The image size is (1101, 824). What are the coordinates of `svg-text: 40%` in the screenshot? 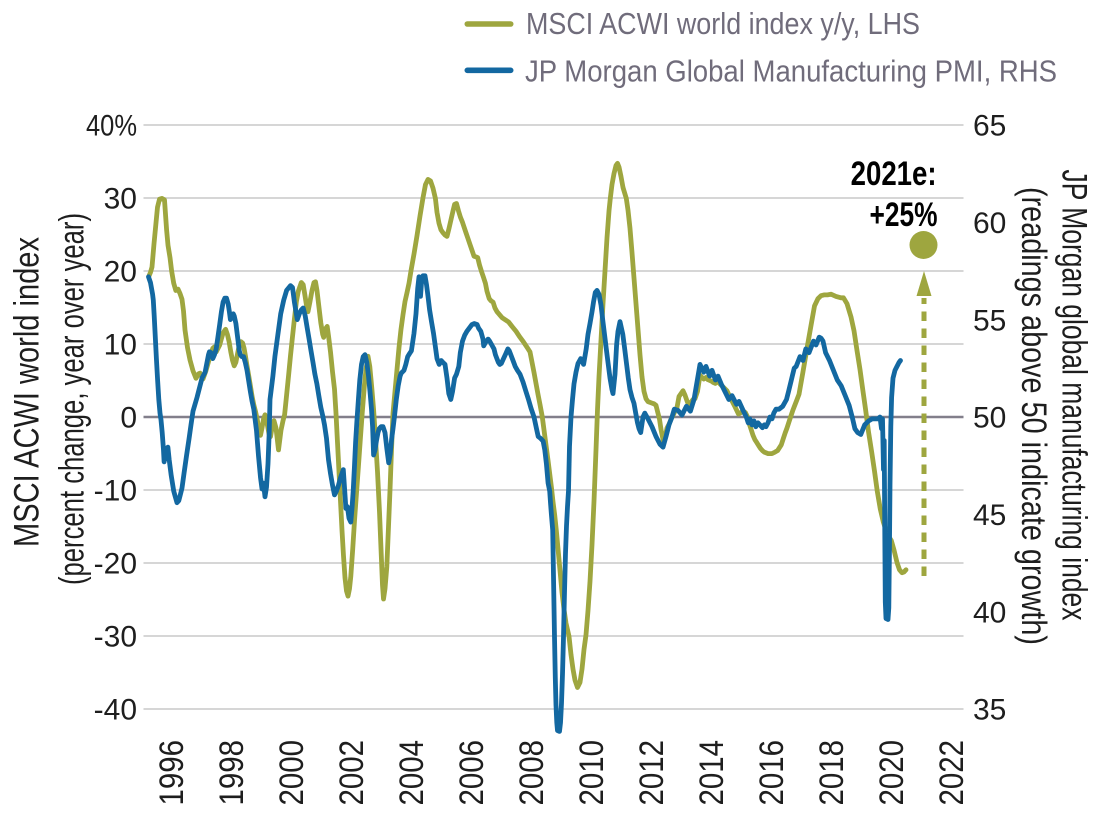 It's located at (111, 126).